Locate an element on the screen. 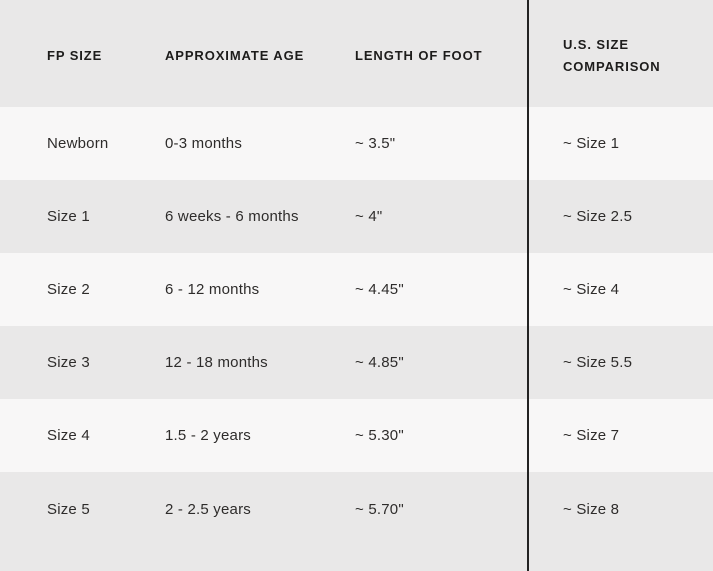 Image resolution: width=713 pixels, height=571 pixels. us-size-value: ~ Size 2.5 is located at coordinates (598, 216).